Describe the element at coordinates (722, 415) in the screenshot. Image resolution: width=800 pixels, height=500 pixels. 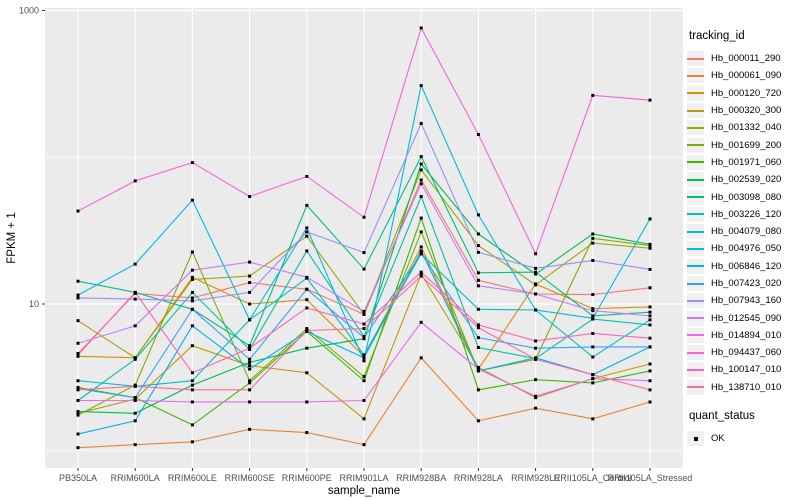
I see `legend-title-quant-status: quant_status` at that location.